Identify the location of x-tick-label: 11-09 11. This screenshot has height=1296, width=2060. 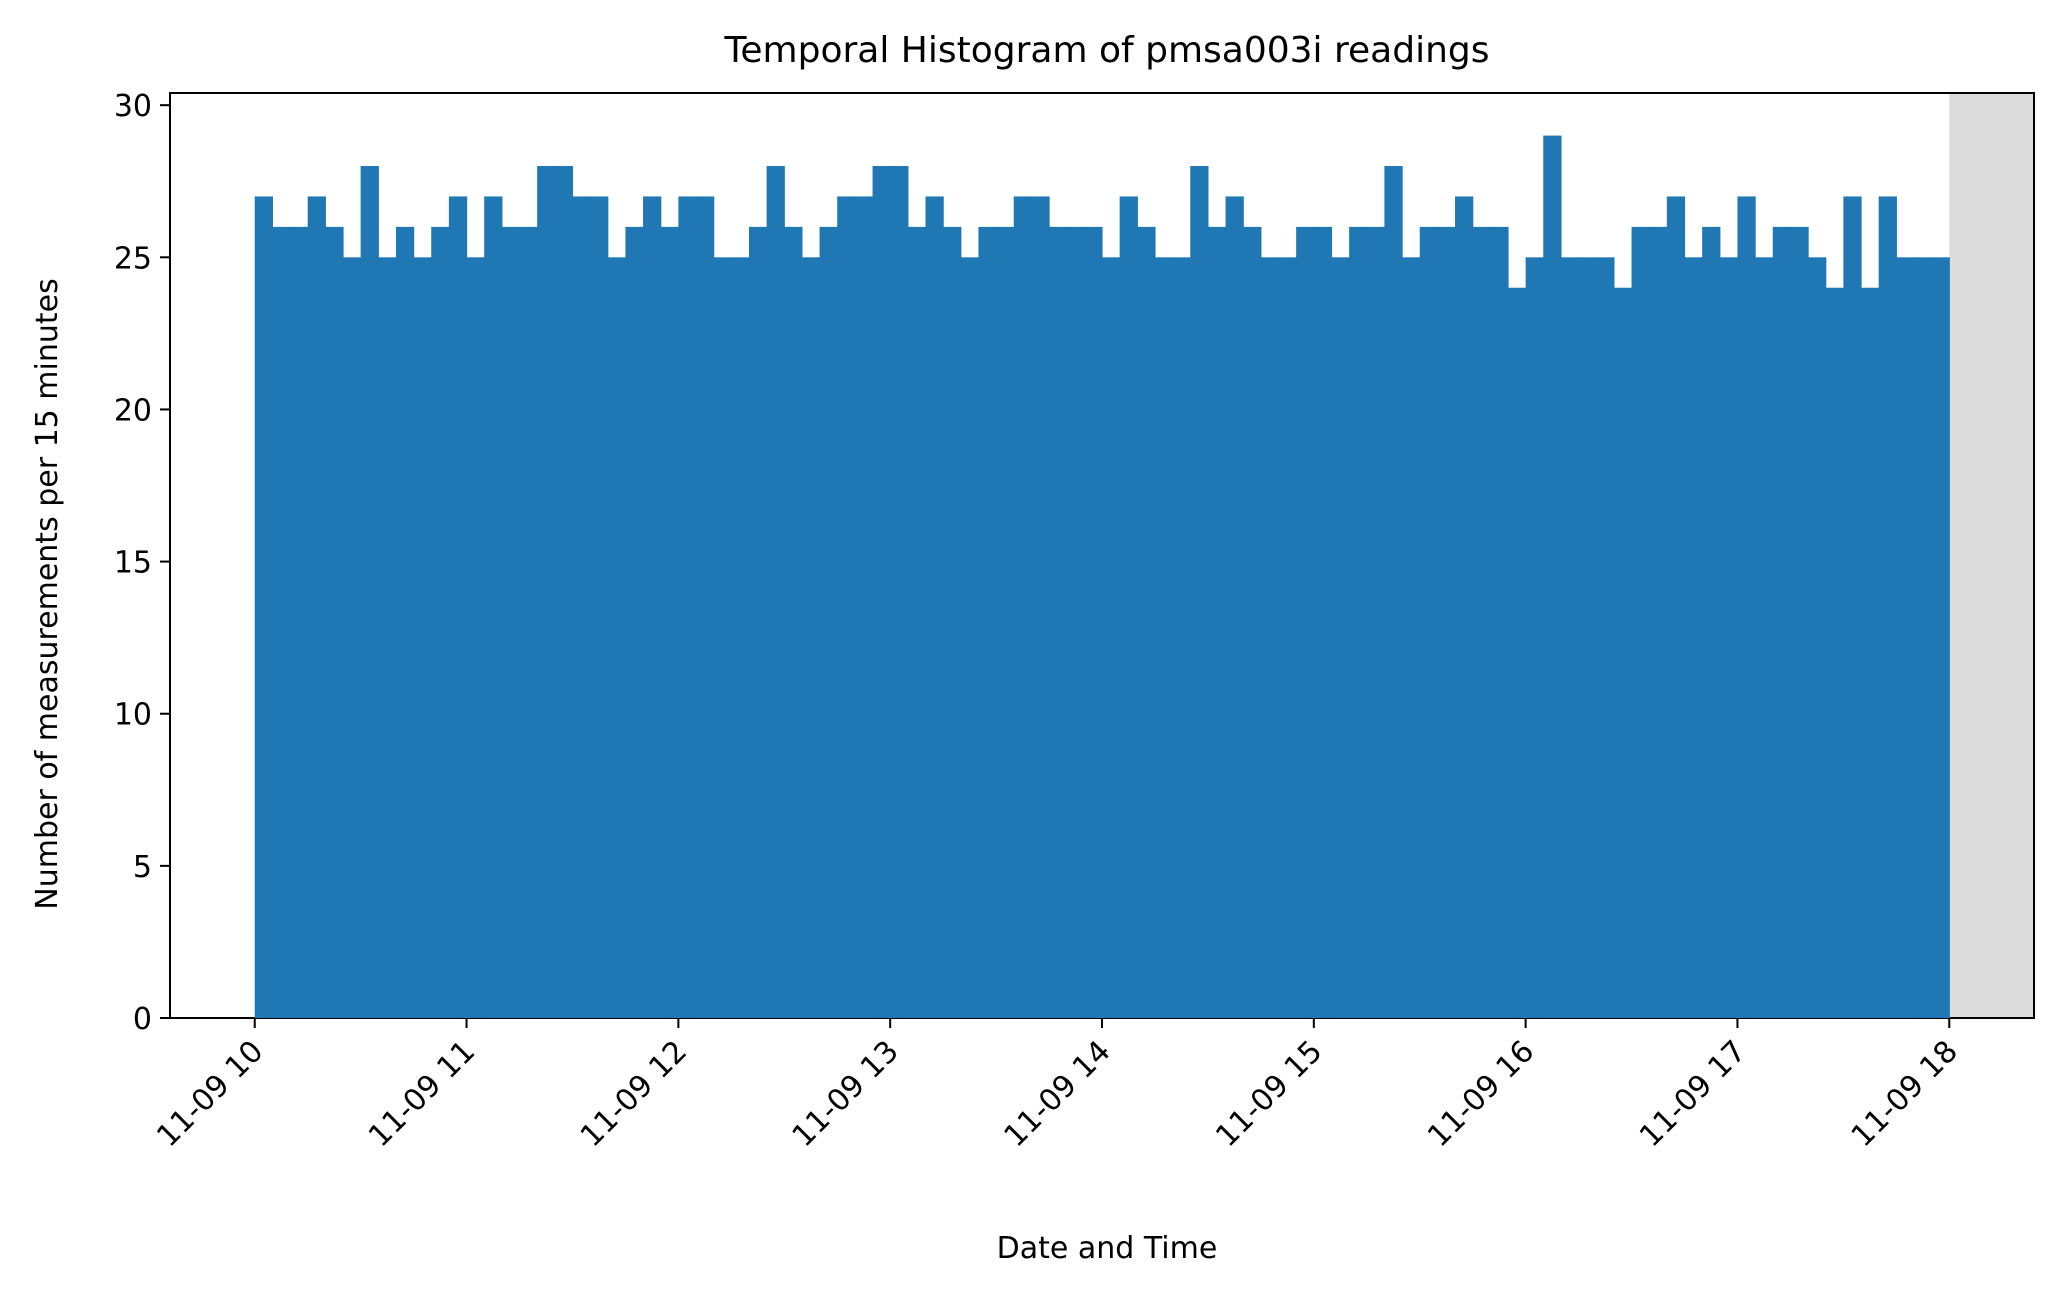
(422, 1094).